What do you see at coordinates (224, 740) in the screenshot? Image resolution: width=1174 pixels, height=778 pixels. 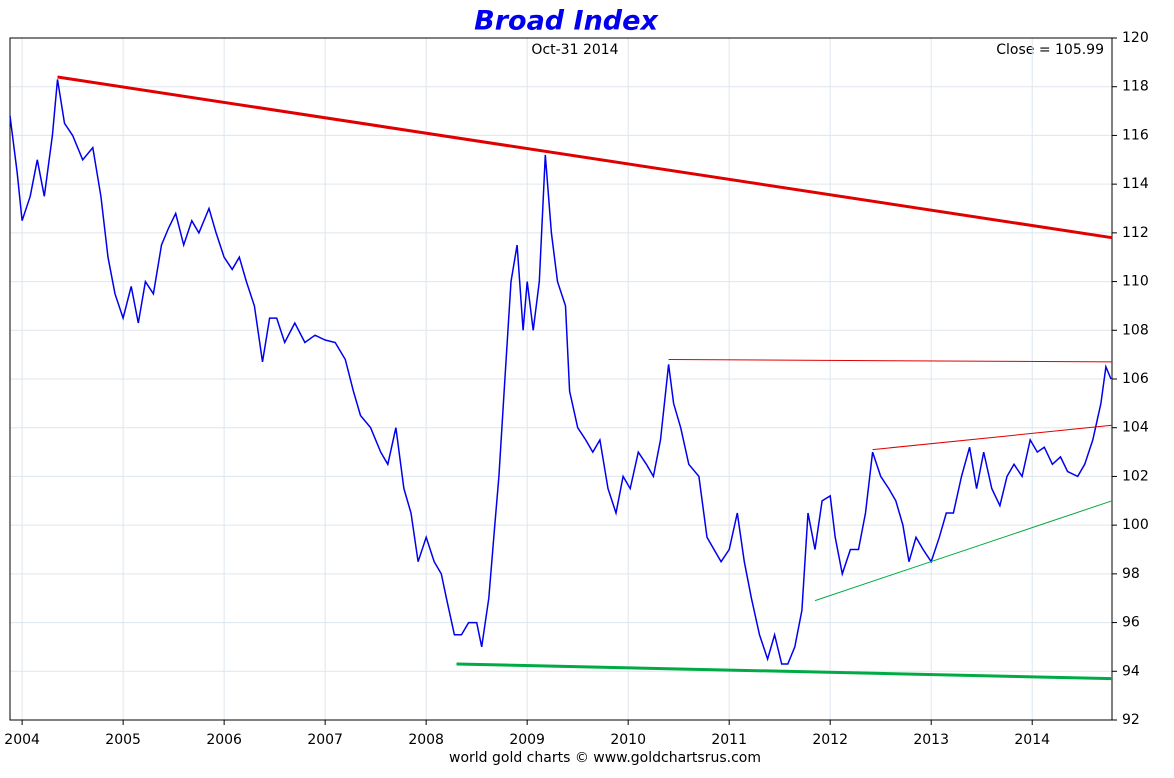 I see `x-tick-label: 2006` at bounding box center [224, 740].